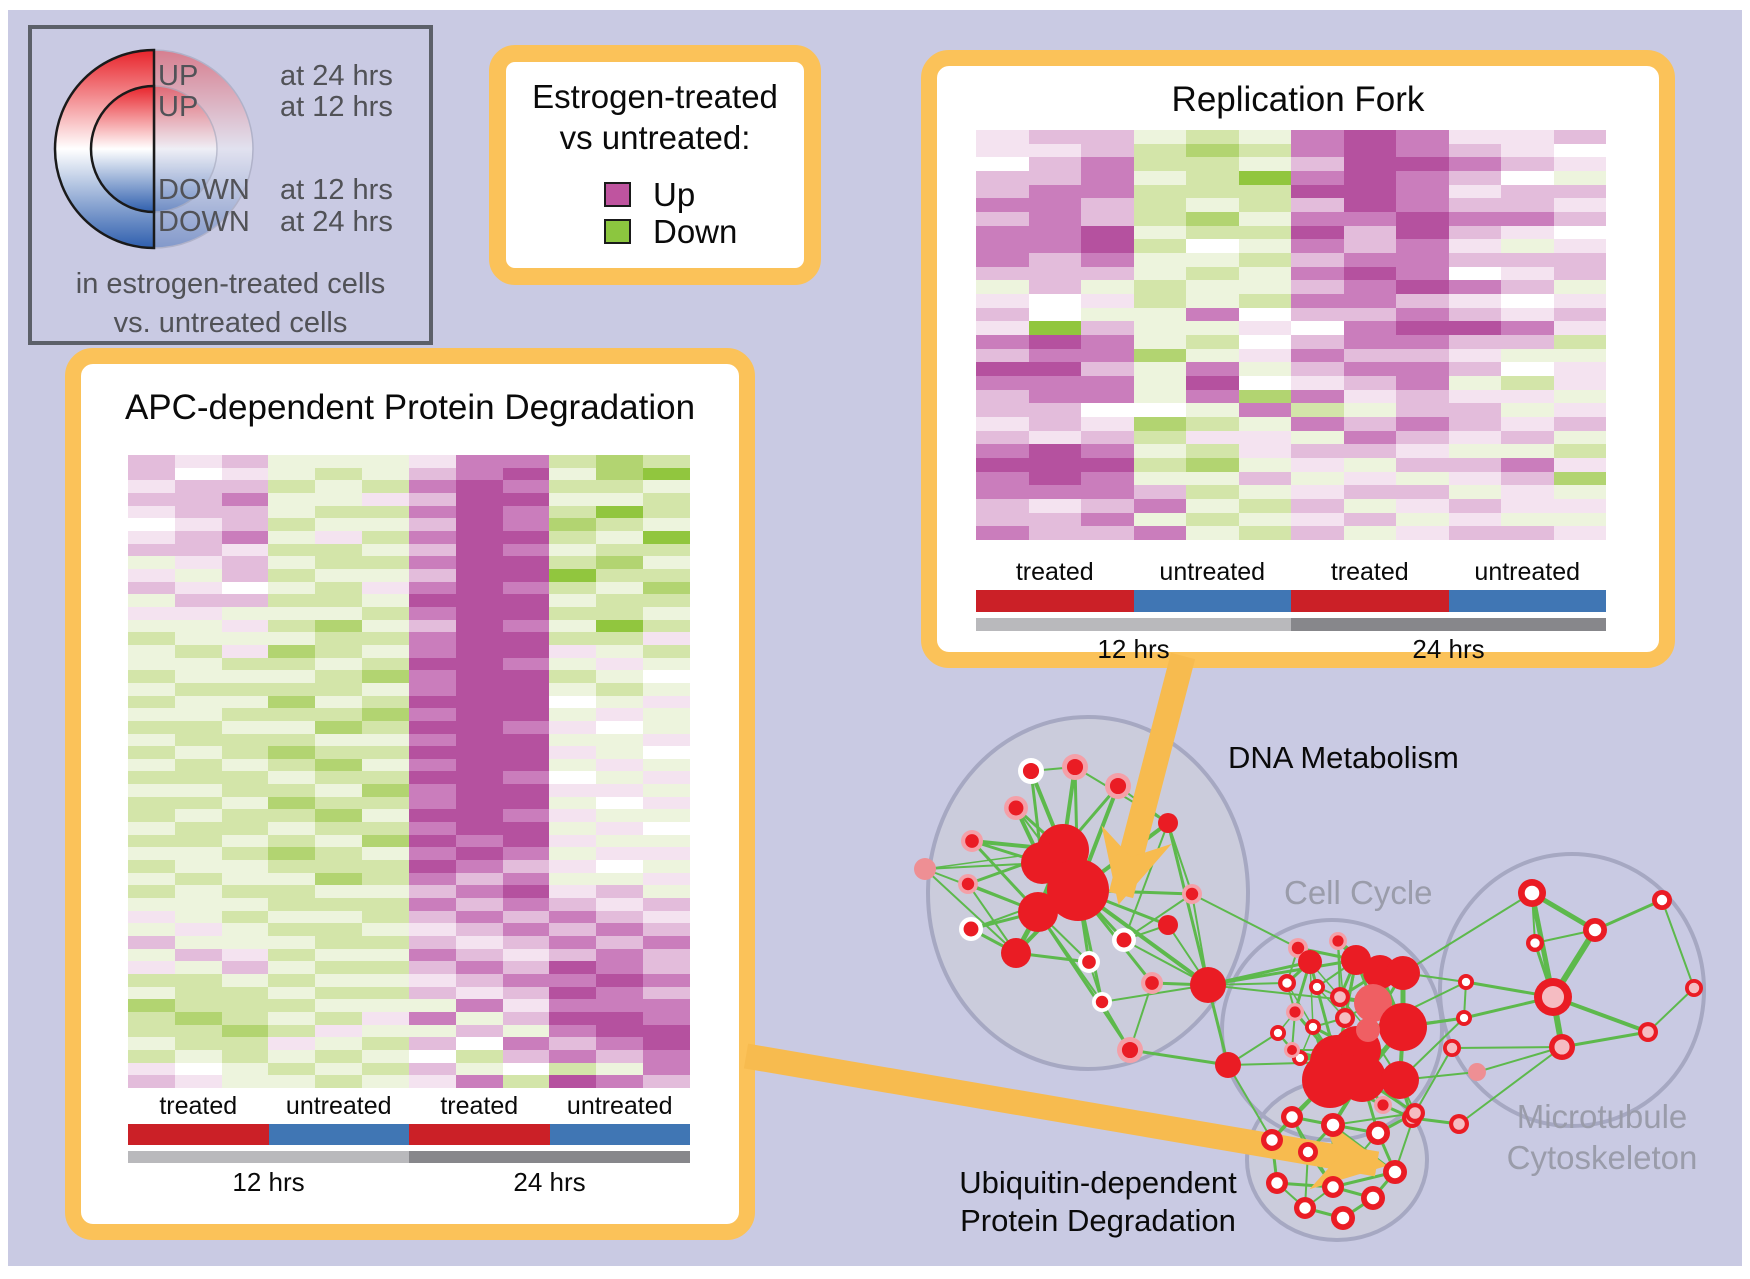 This screenshot has height=1279, width=1750. What do you see at coordinates (617, 194) in the screenshot?
I see `legend-swatch` at bounding box center [617, 194].